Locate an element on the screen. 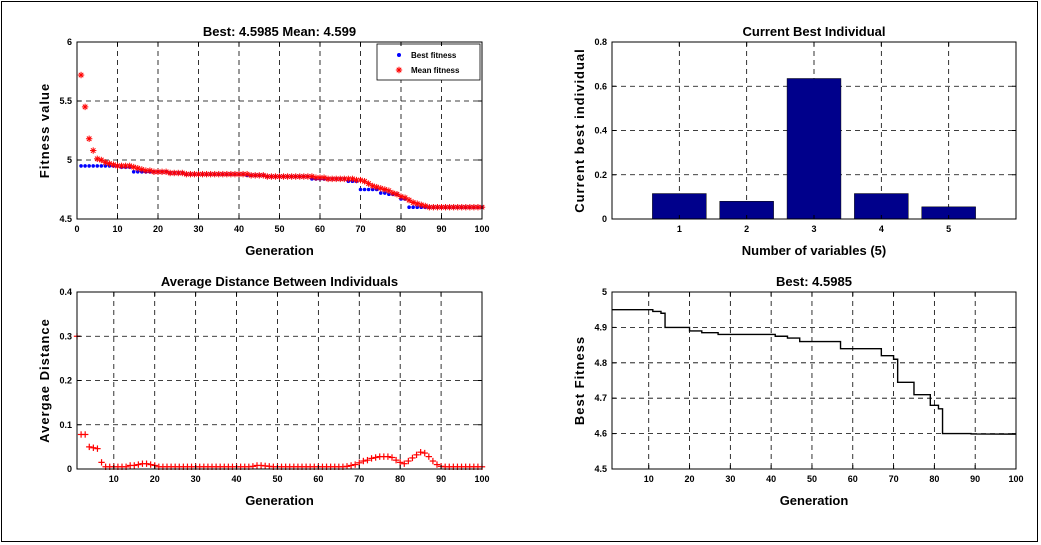 The height and width of the screenshot is (545, 1041). chart-title: Best: 4.5985 is located at coordinates (814, 281).